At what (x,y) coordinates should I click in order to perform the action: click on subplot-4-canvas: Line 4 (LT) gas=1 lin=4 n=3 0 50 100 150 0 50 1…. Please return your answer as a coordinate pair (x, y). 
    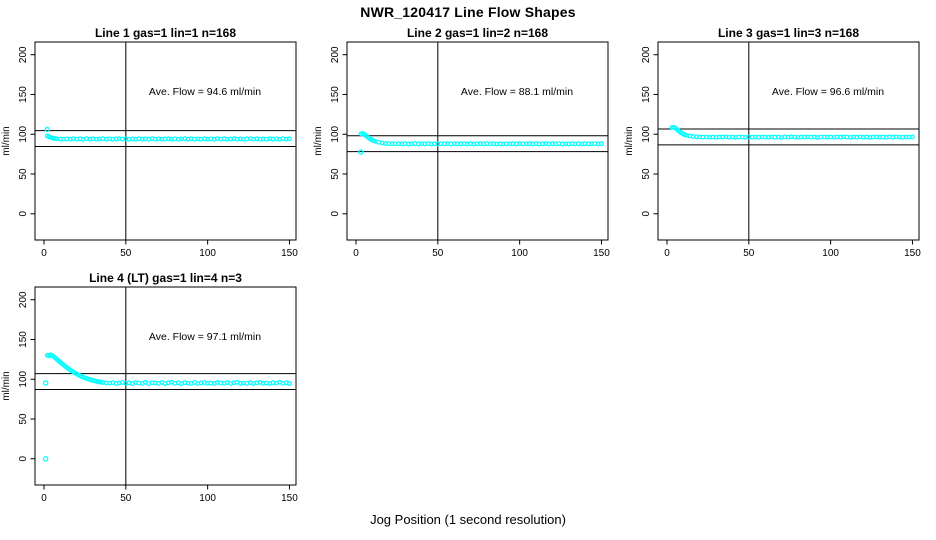
    Looking at the image, I should click on (149, 387).